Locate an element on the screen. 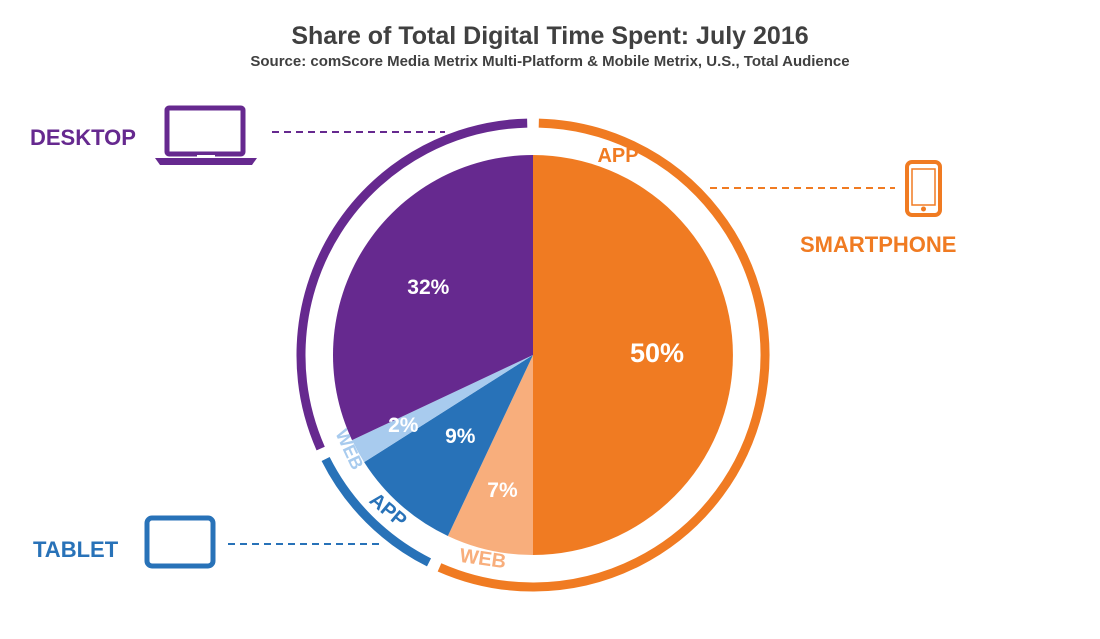 The height and width of the screenshot is (639, 1100). desktop-callout: DESKTOP is located at coordinates (237, 135).